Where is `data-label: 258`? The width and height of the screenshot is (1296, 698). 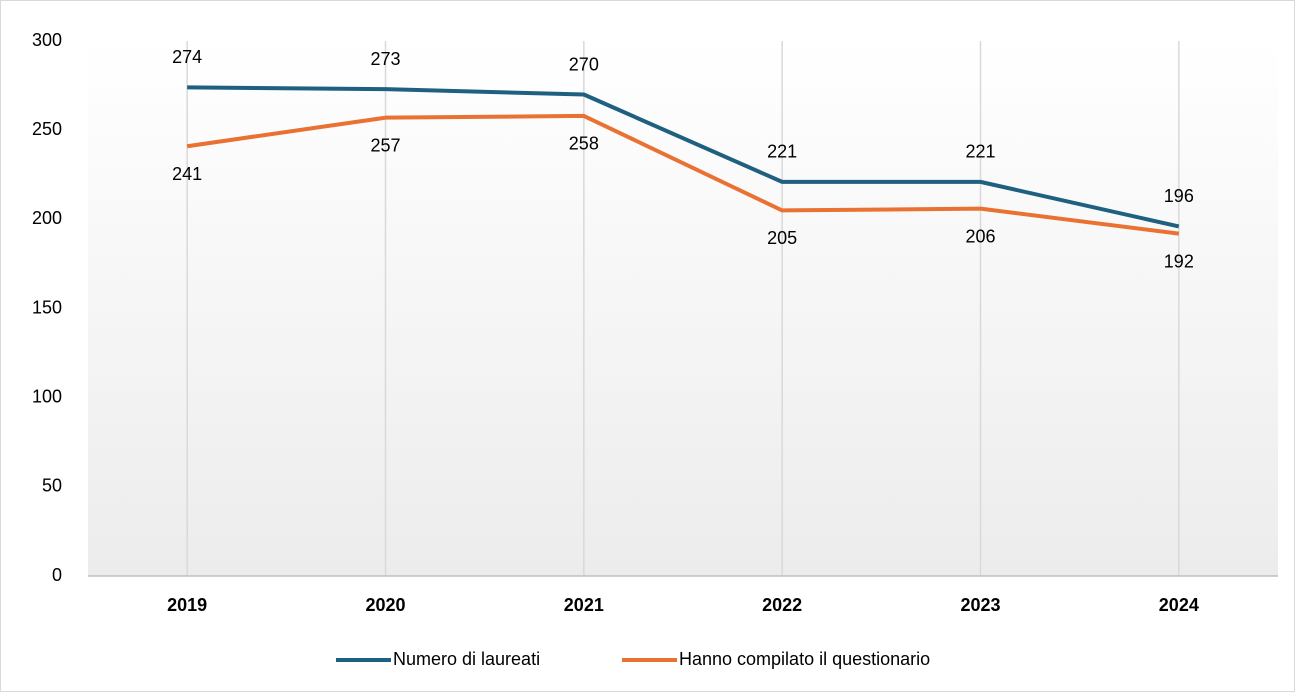
data-label: 258 is located at coordinates (584, 144).